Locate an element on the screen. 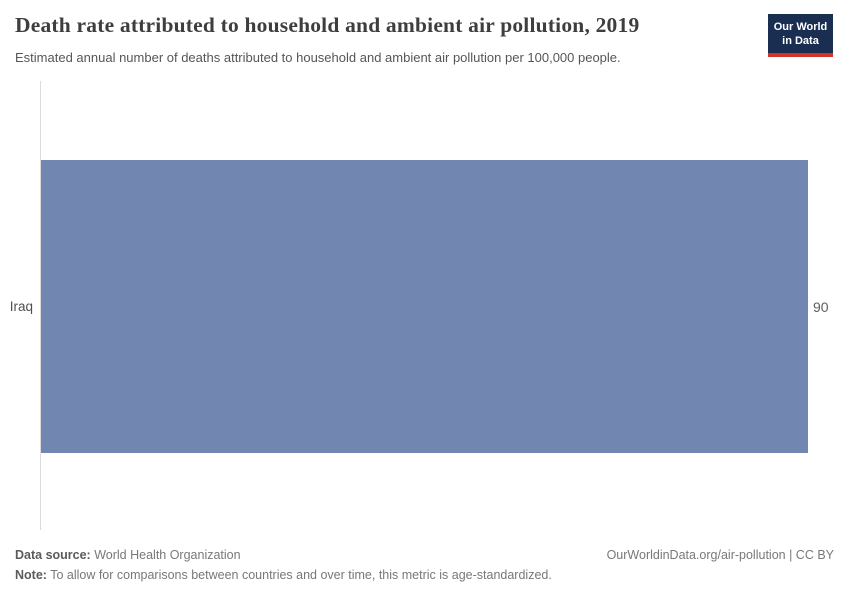 Image resolution: width=850 pixels, height=600 pixels. owid-logo-line2: in Data is located at coordinates (800, 41).